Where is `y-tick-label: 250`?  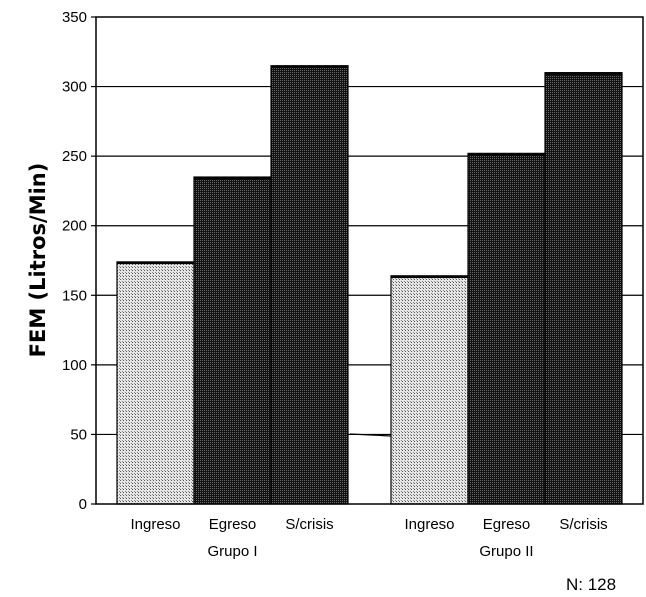 y-tick-label: 250 is located at coordinates (74, 156).